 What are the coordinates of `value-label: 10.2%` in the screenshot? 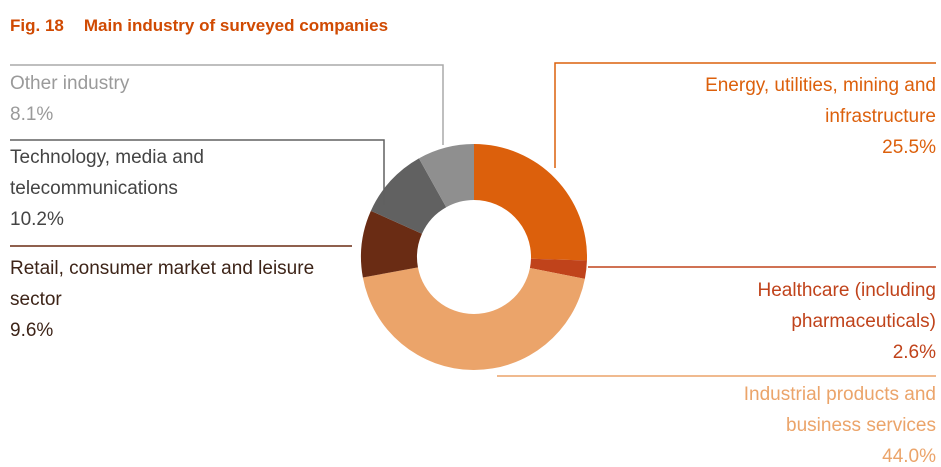 It's located at (37, 219).